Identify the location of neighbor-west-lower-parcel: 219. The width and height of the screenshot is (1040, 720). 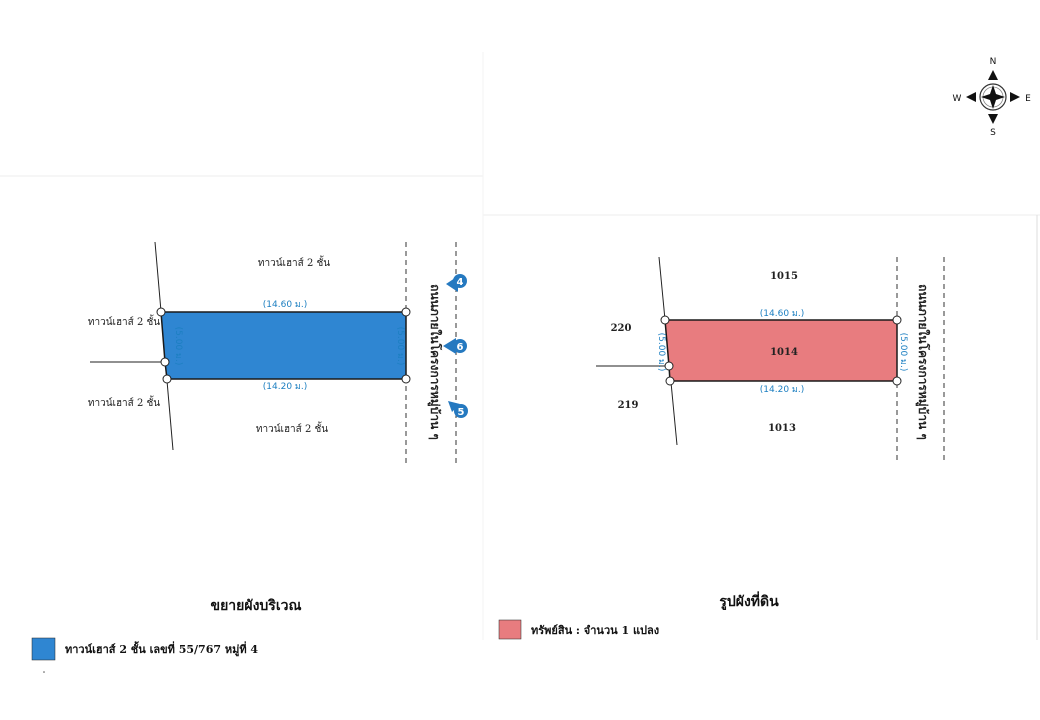
(628, 405).